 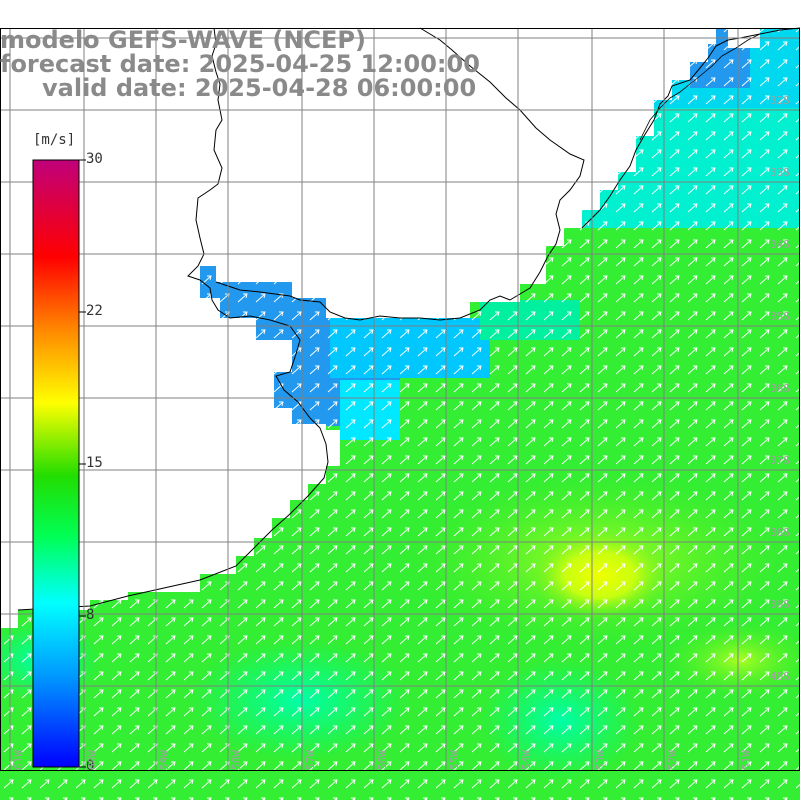 I want to click on lat-label: 40S, so click(x=780, y=676).